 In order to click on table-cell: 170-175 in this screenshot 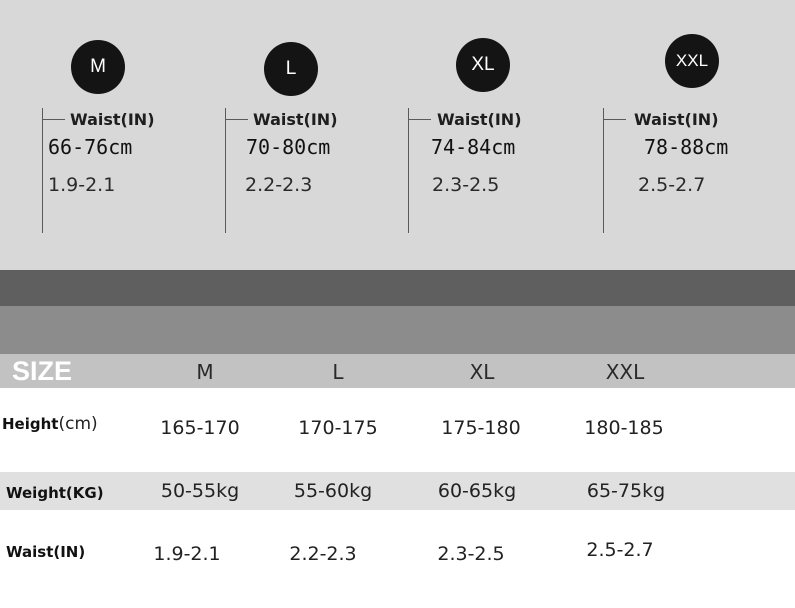, I will do `click(338, 428)`.